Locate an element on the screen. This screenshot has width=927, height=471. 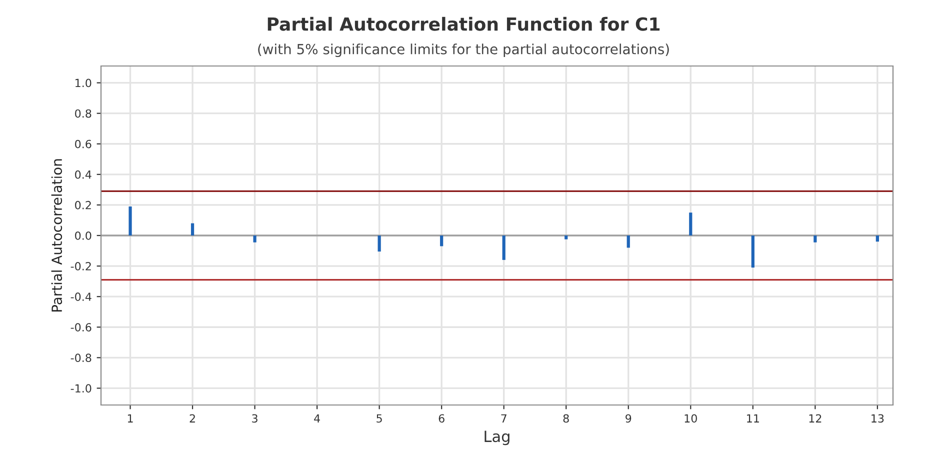
y-tick-label: -1.0 is located at coordinates (81, 388).